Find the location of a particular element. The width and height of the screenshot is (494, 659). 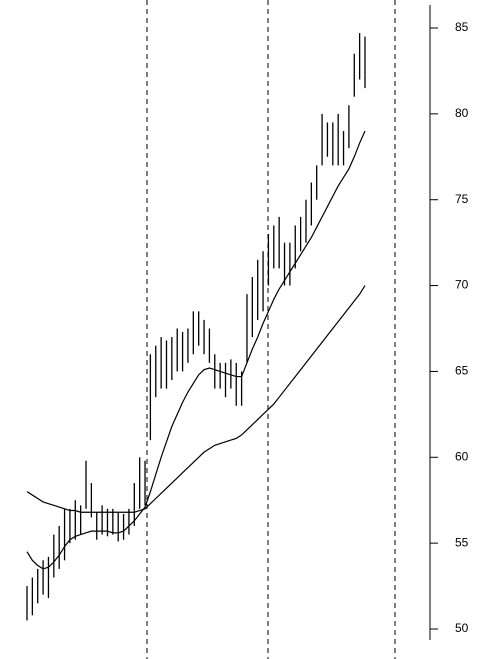

y-tick-label: 80 is located at coordinates (462, 113).